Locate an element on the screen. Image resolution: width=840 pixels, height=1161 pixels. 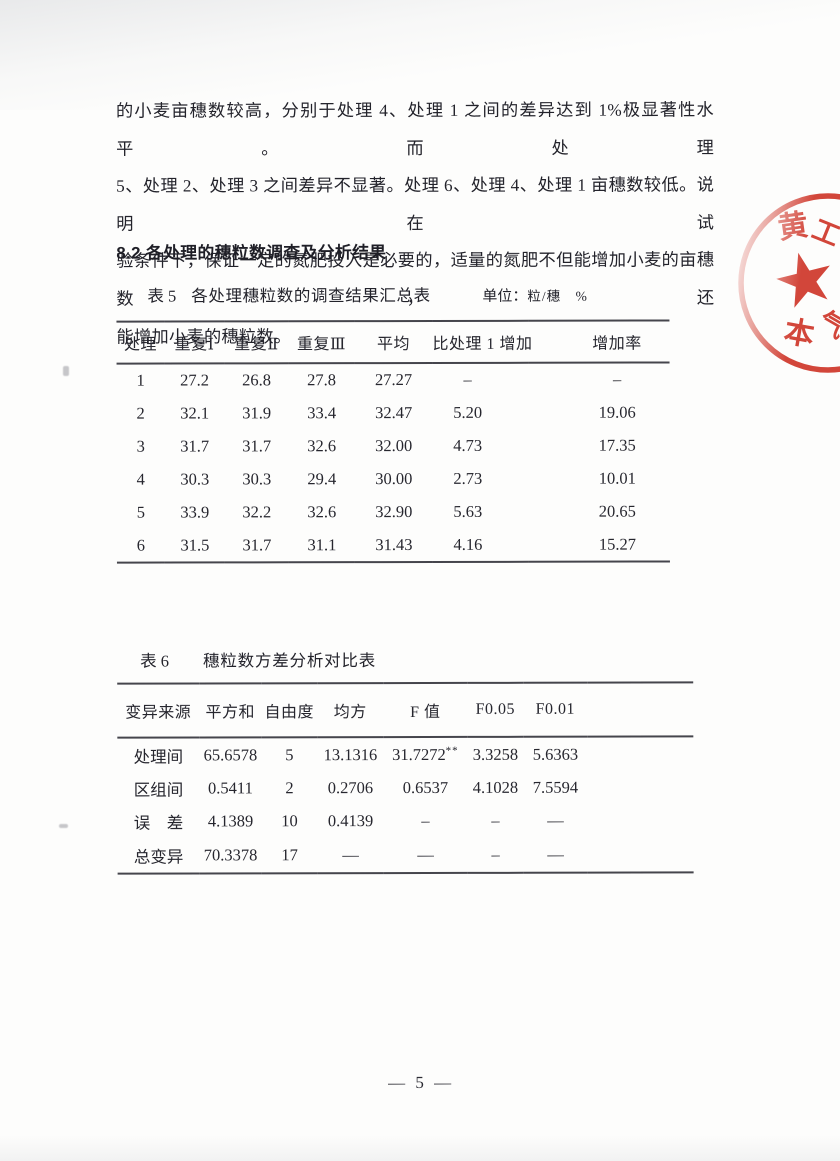
header-cell: 比处理 1 增加 is located at coordinates (482, 341).